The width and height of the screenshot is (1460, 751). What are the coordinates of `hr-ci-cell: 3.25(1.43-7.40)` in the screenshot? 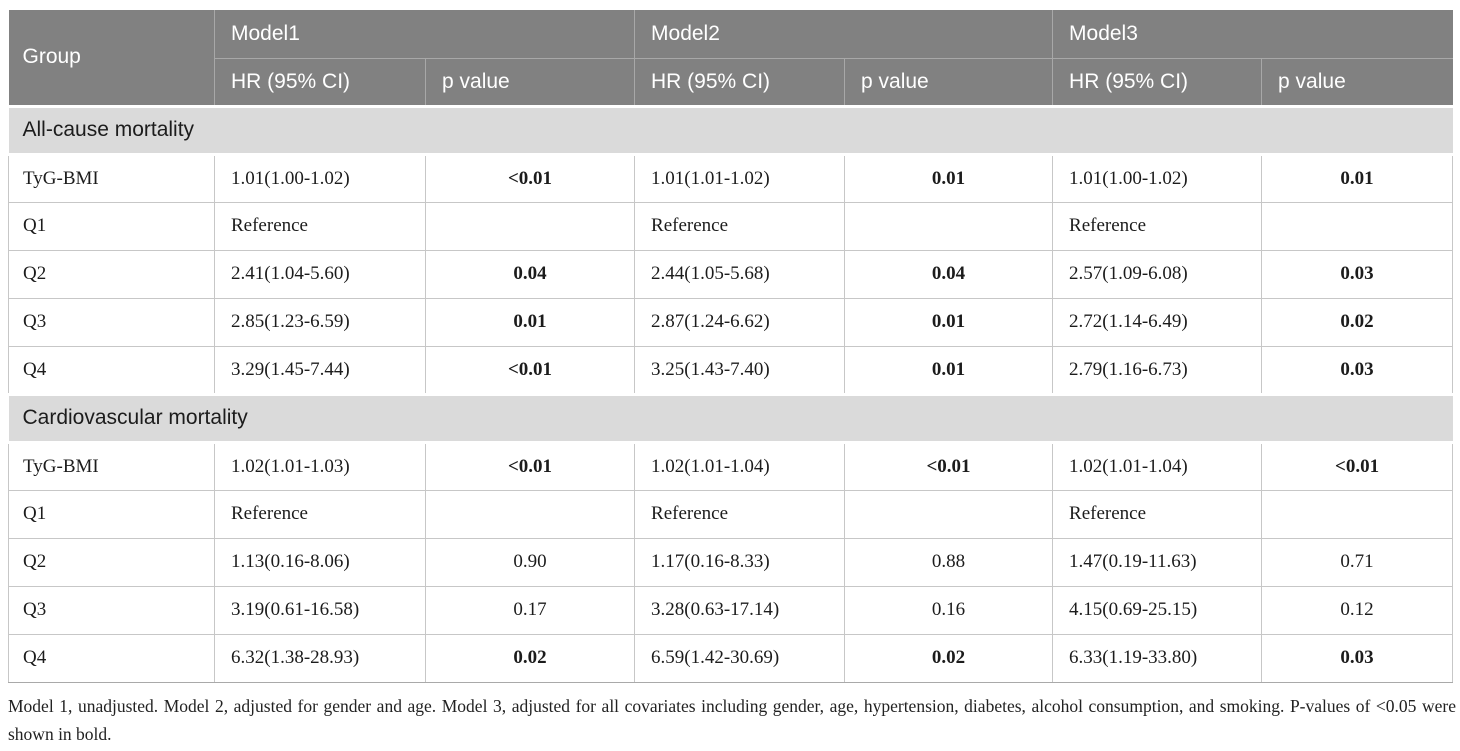 It's located at (740, 370).